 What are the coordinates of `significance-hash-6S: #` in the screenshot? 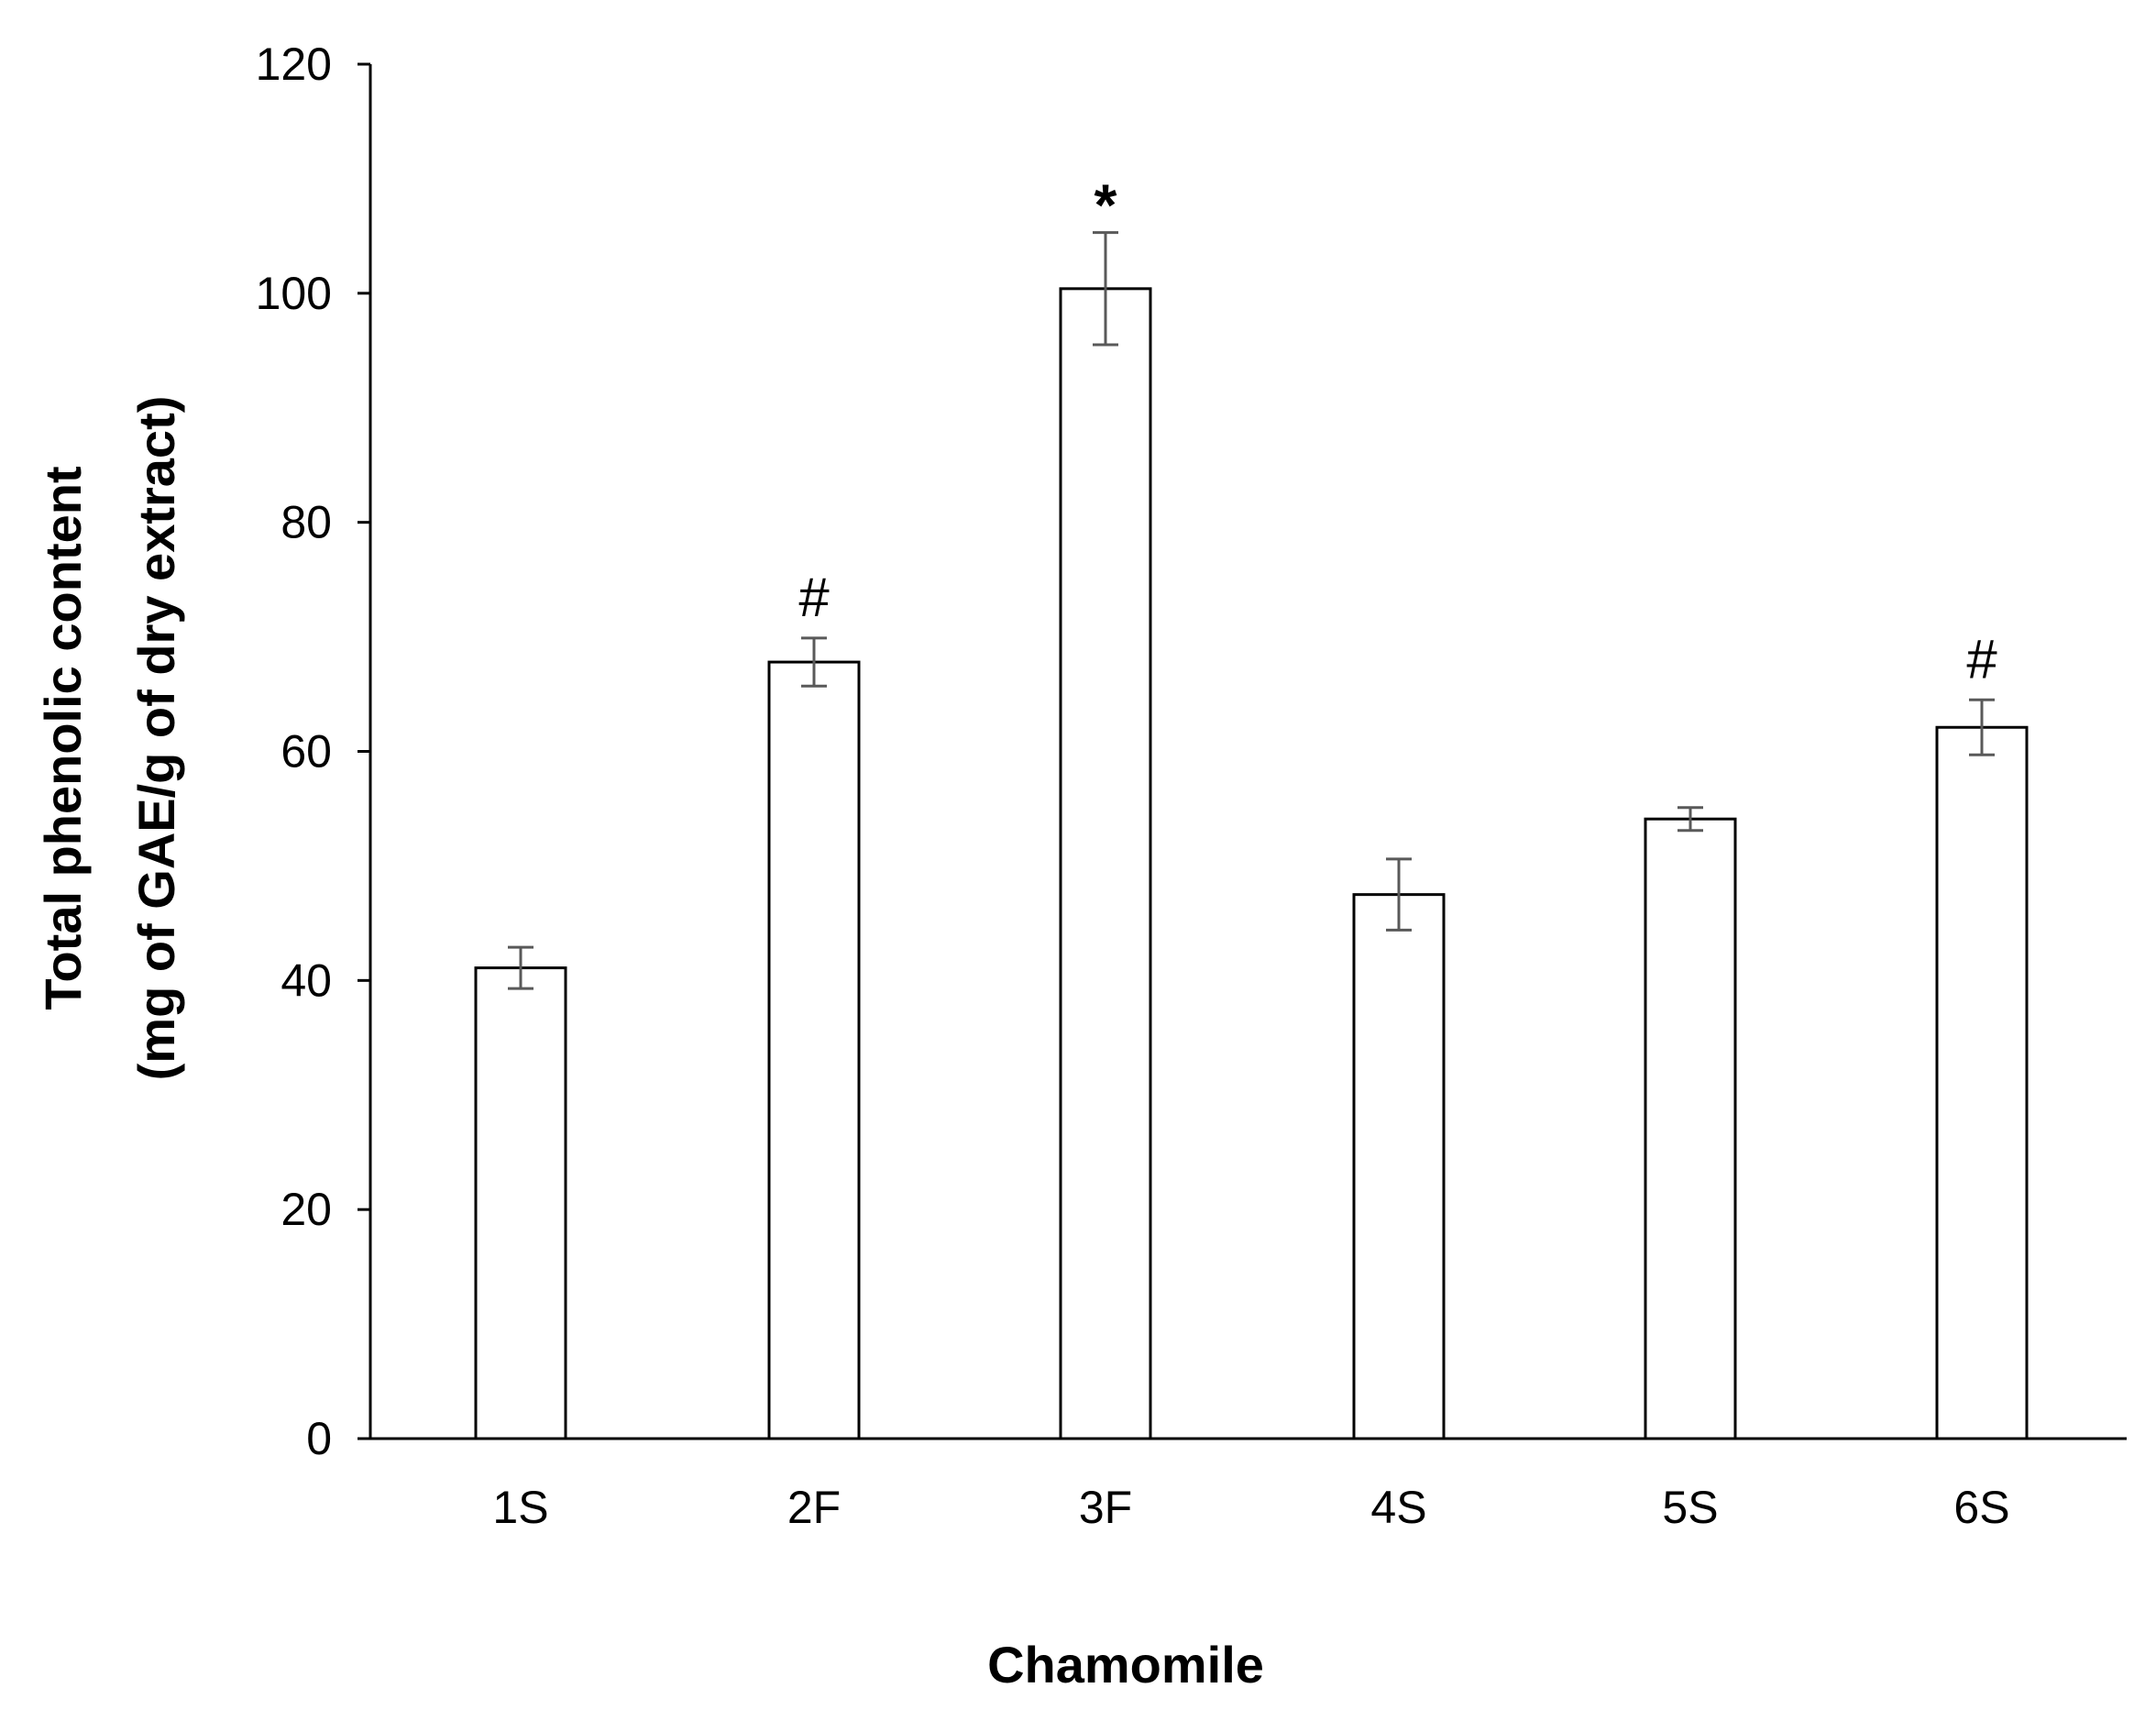 It's located at (1981, 659).